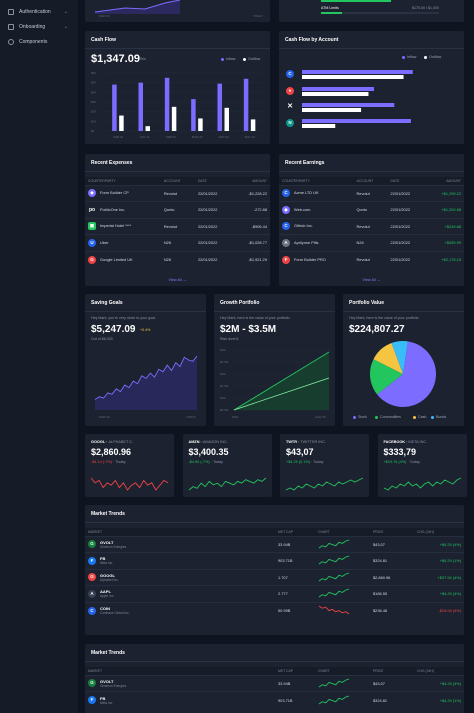 The image size is (474, 713). I want to click on sidebar-item-label: Authentication, so click(35, 12).